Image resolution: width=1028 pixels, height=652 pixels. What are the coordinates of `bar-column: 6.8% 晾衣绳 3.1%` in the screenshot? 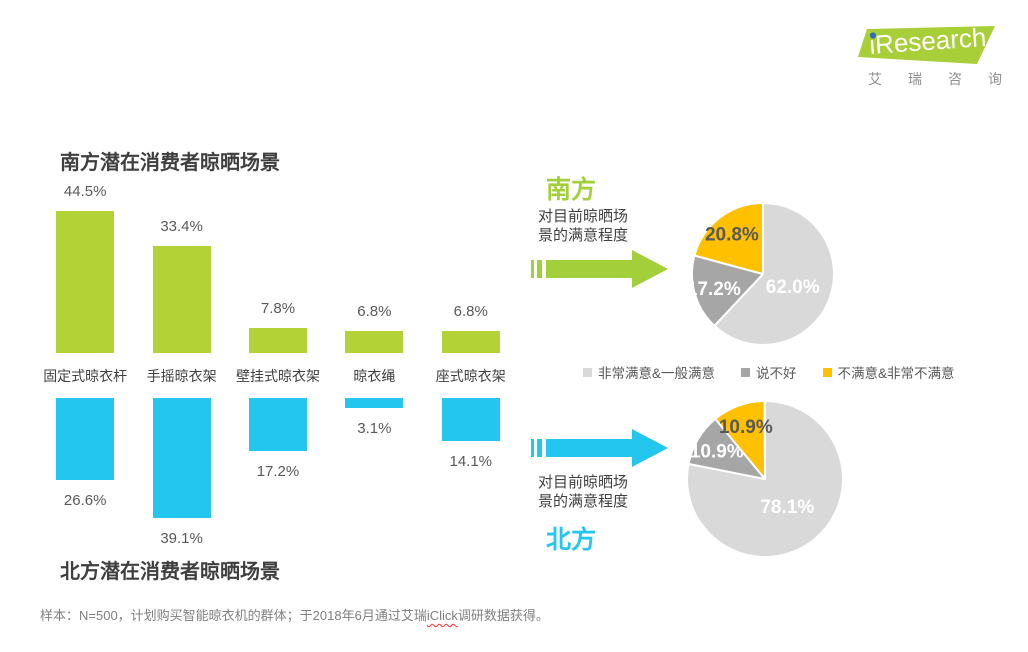 It's located at (374, 363).